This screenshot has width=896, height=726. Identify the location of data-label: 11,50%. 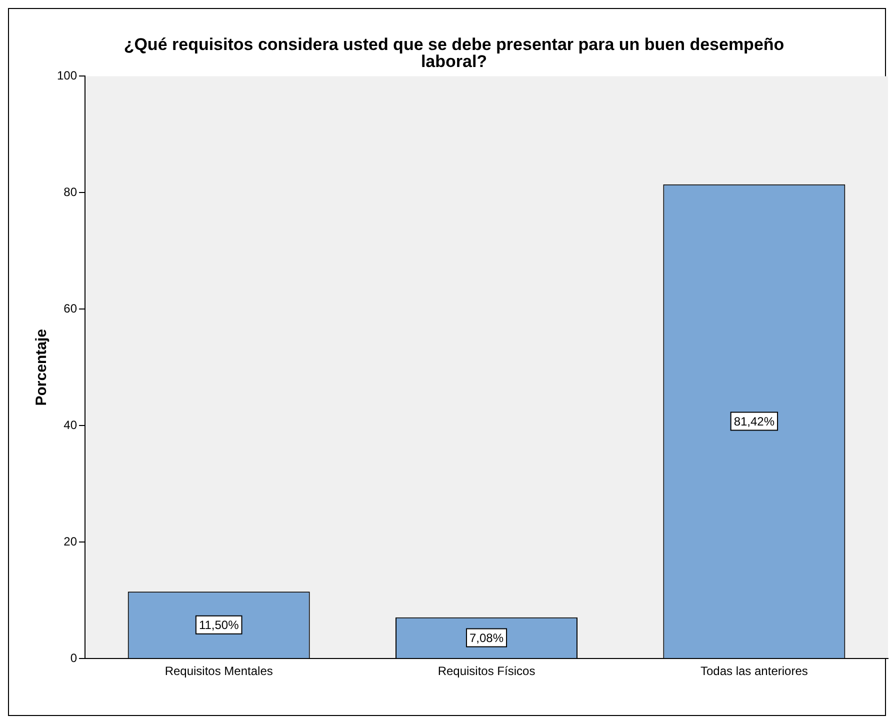
(219, 625).